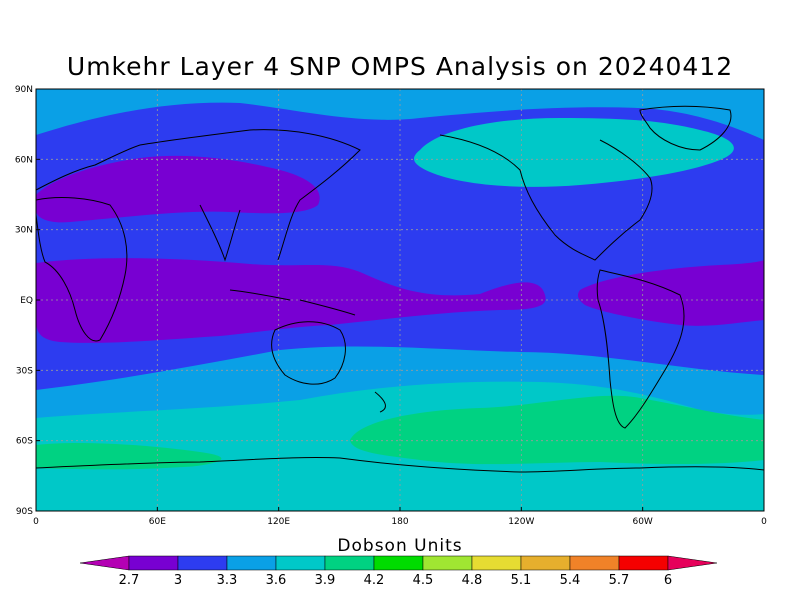 The width and height of the screenshot is (800, 600). Describe the element at coordinates (104, 563) in the screenshot. I see `colorbar-arrow-low` at that location.